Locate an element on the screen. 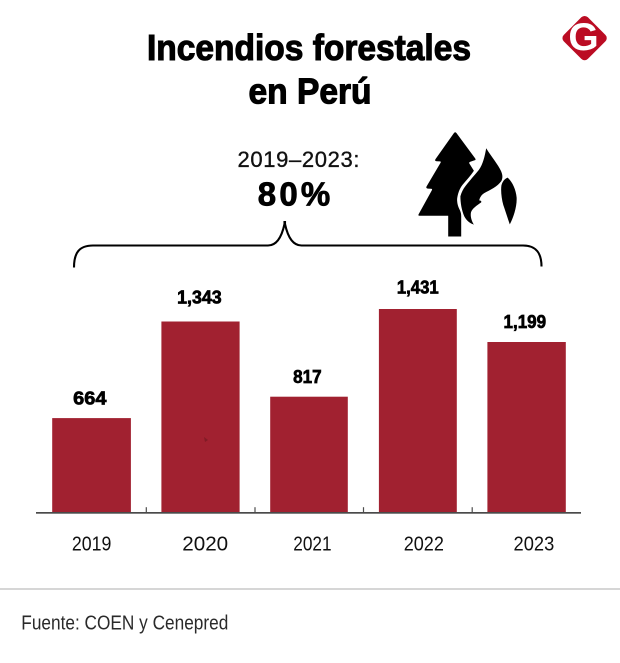 The width and height of the screenshot is (620, 663). svg-text: Fuente: COEN y Cenepred is located at coordinates (124, 624).